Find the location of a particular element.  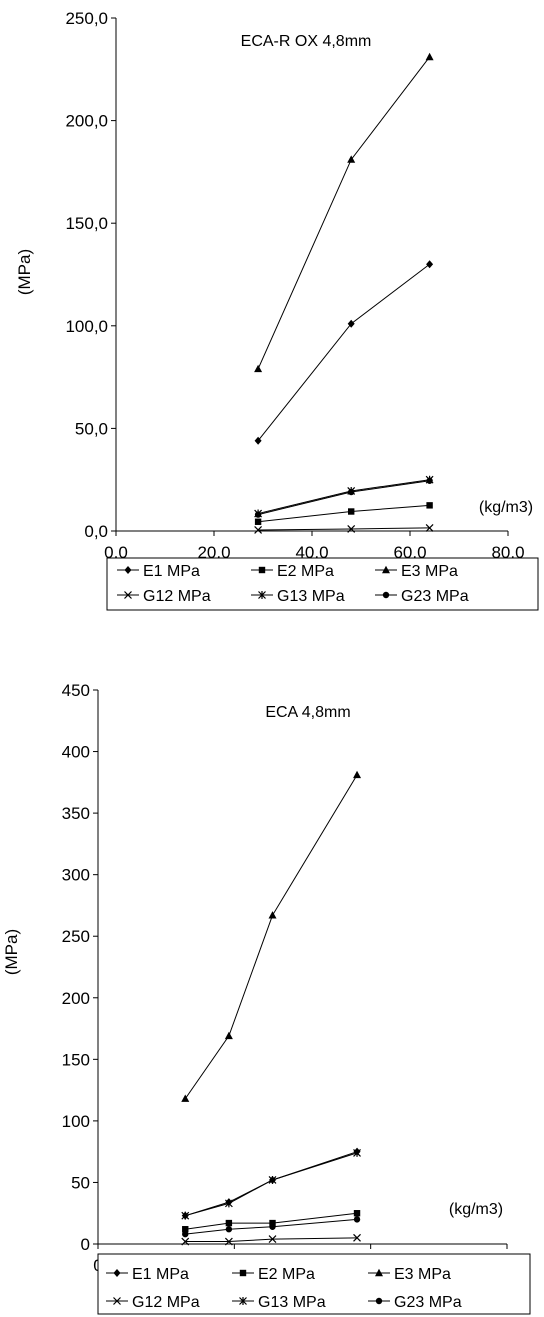

x-tick-label: 40,0 is located at coordinates (311, 552).